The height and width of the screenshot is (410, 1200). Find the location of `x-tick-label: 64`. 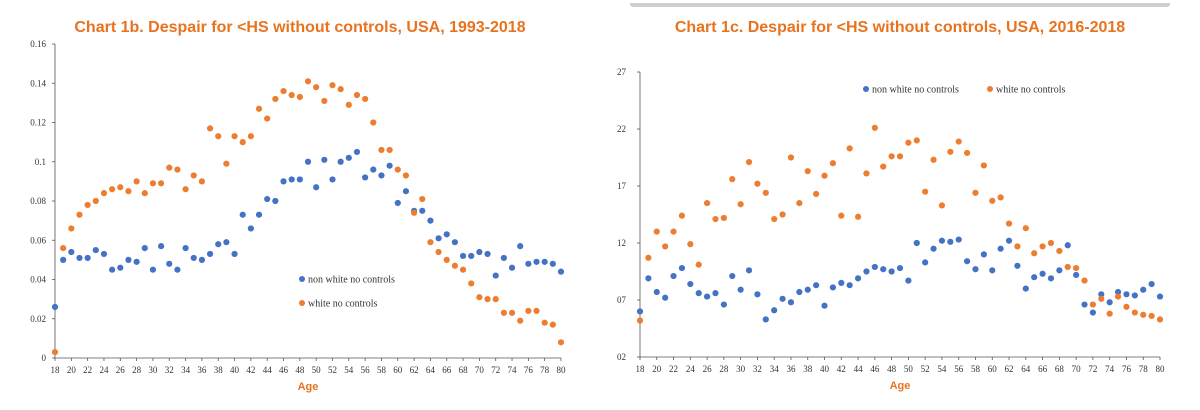

x-tick-label: 64 is located at coordinates (431, 370).